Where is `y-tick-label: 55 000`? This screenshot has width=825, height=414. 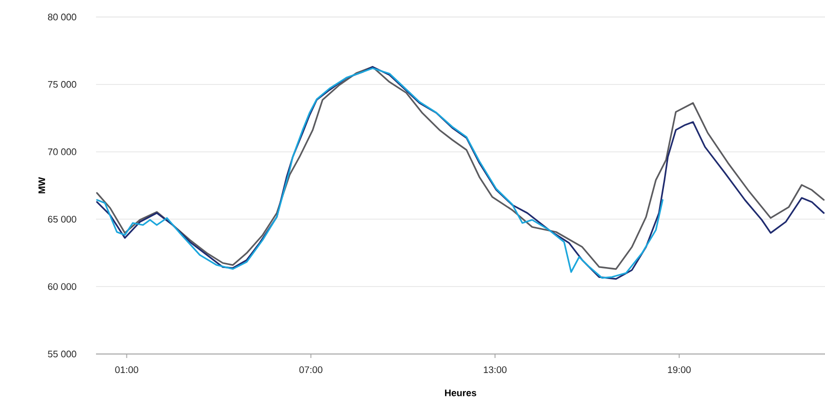 y-tick-label: 55 000 is located at coordinates (62, 354).